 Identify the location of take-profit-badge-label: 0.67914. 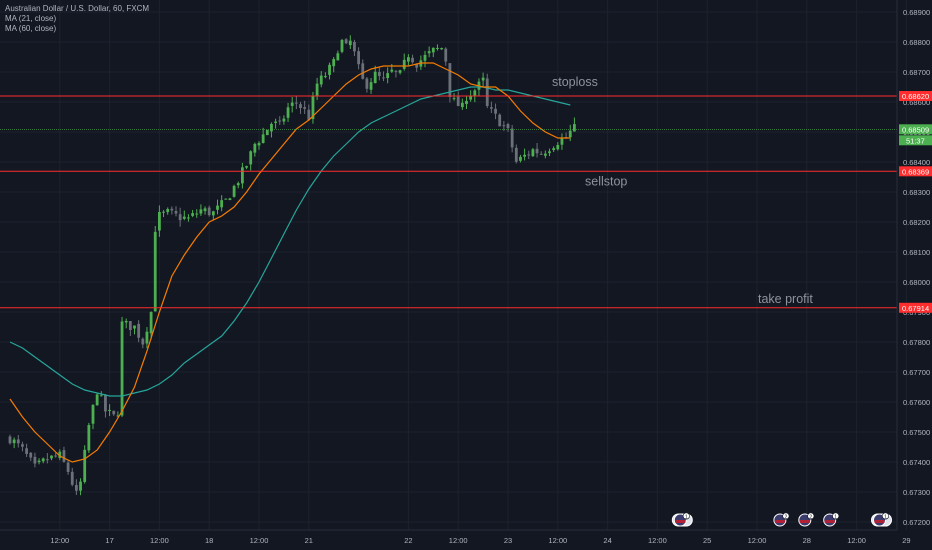
(915, 308).